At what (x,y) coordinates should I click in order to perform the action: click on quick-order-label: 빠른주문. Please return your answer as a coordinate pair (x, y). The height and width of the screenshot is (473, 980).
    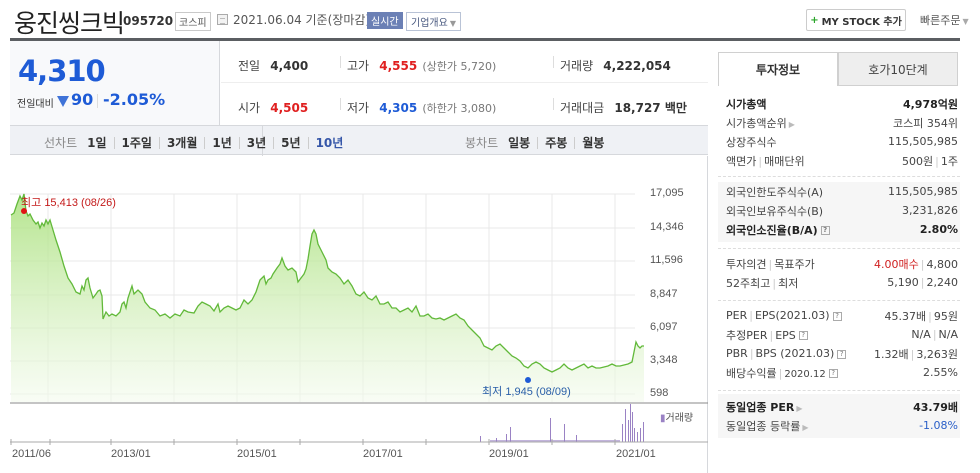
    Looking at the image, I should click on (940, 20).